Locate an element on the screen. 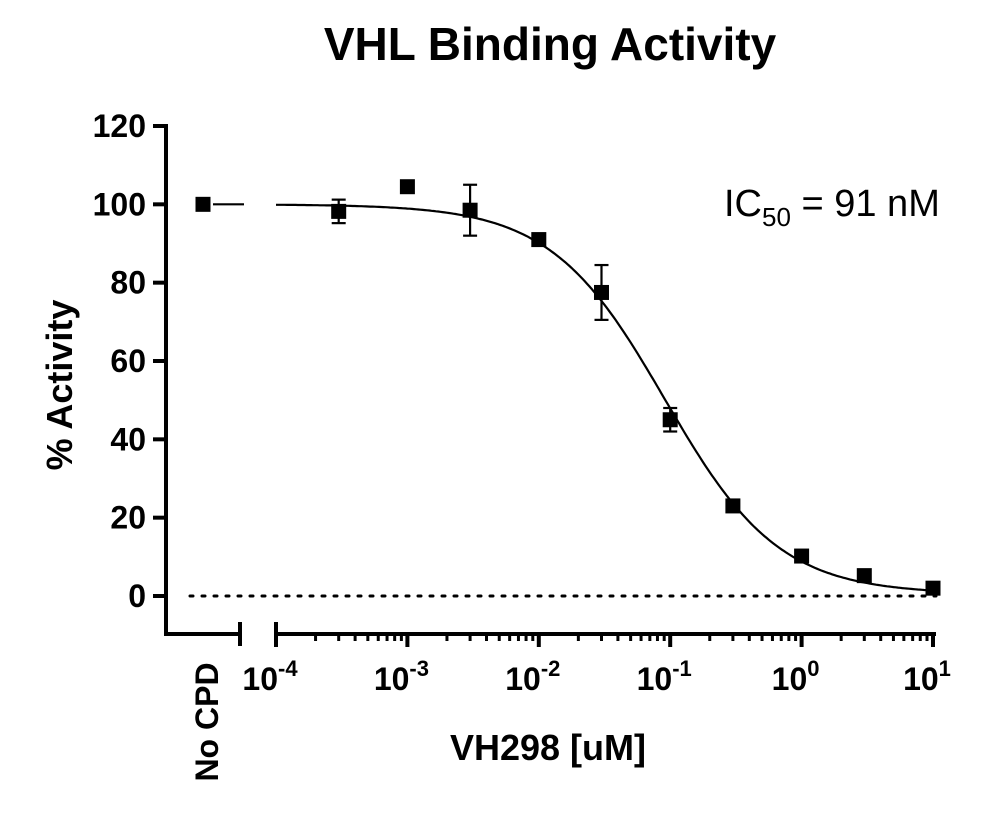  x-tick-exponent: 0 is located at coordinates (813, 668).